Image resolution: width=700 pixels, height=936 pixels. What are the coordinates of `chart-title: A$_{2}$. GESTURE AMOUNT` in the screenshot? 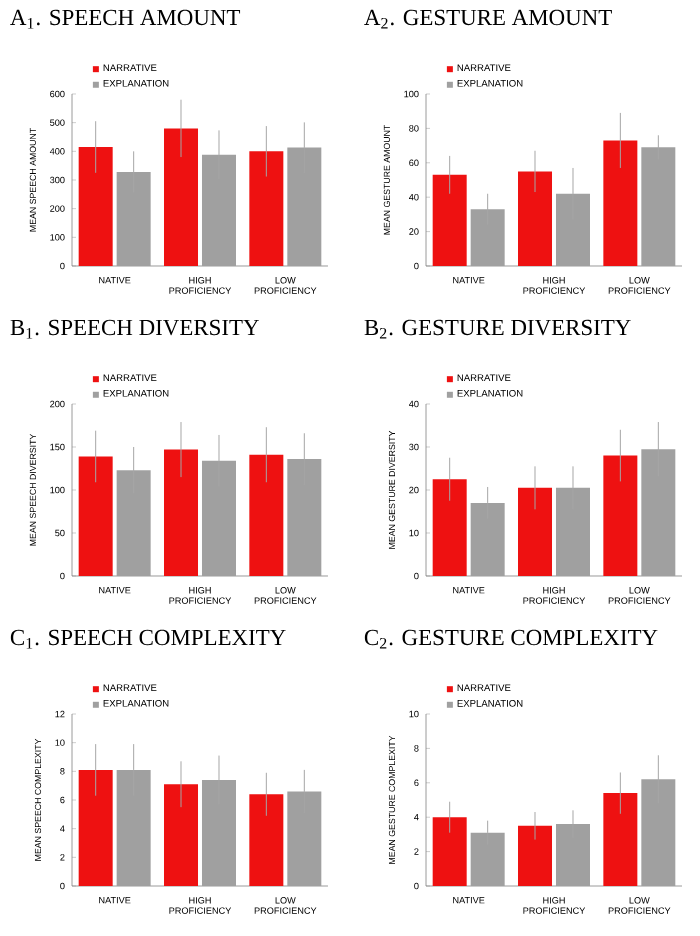 It's located at (488, 19).